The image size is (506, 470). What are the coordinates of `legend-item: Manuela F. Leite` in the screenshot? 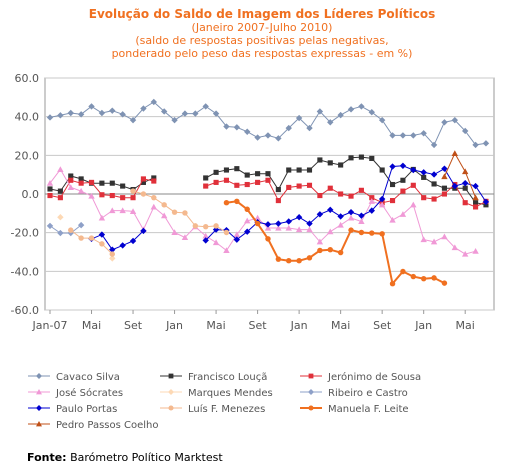 It's located at (354, 409).